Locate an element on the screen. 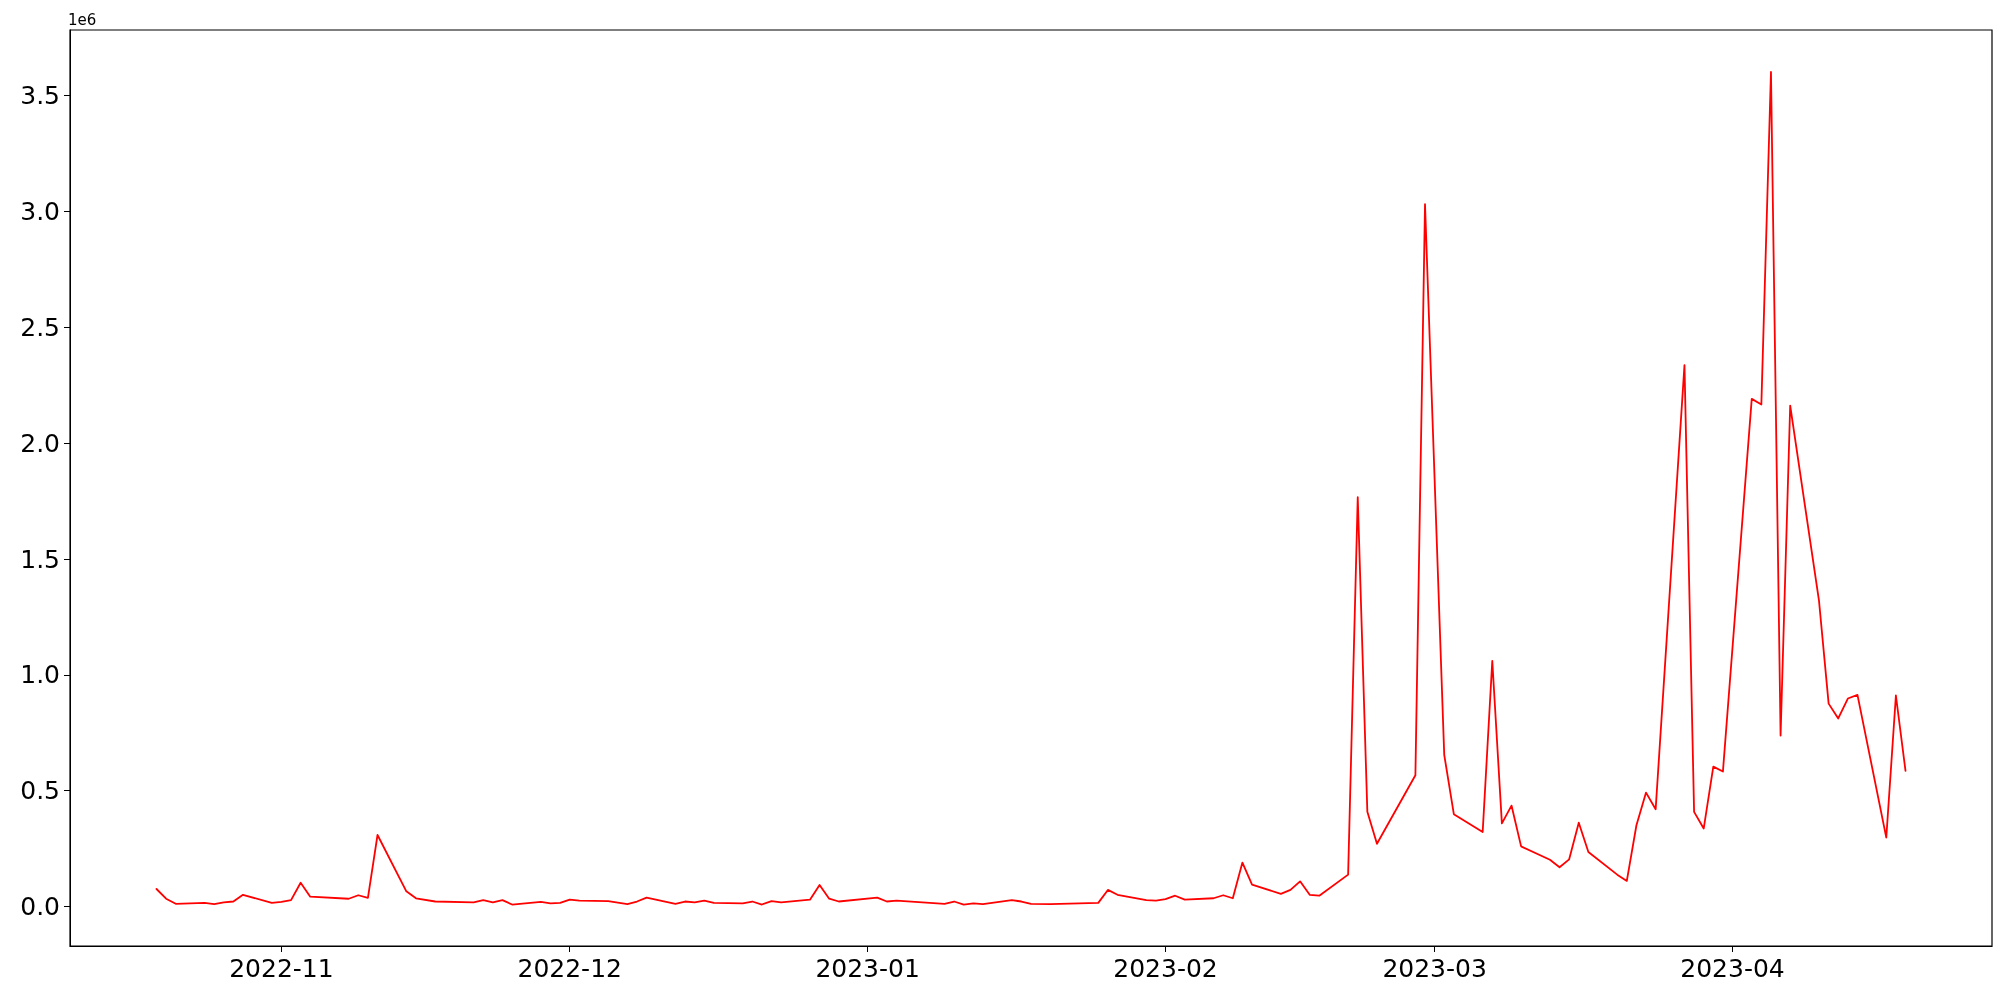  y-tick-label: 3.5 is located at coordinates (40, 96).